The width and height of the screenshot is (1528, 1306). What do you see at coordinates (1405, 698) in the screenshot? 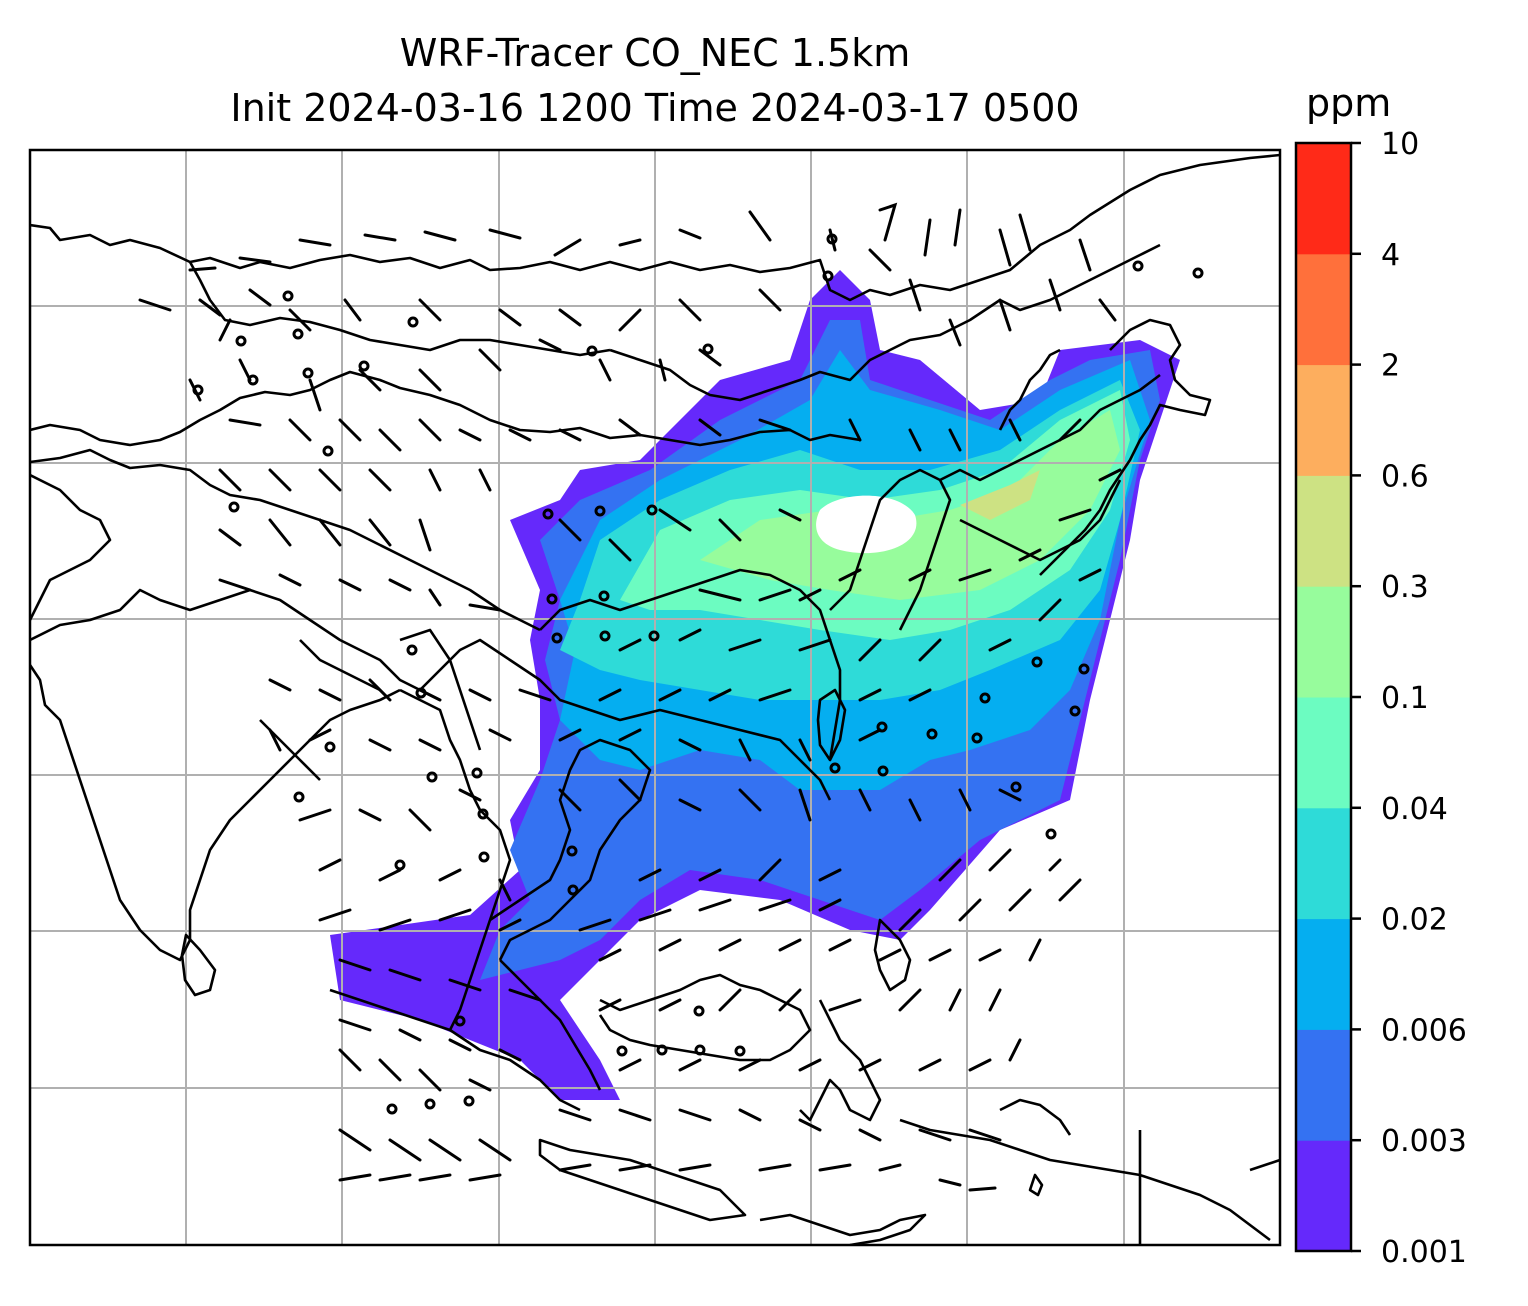
I see `colorbar-tick-label: 0.1` at bounding box center [1405, 698].